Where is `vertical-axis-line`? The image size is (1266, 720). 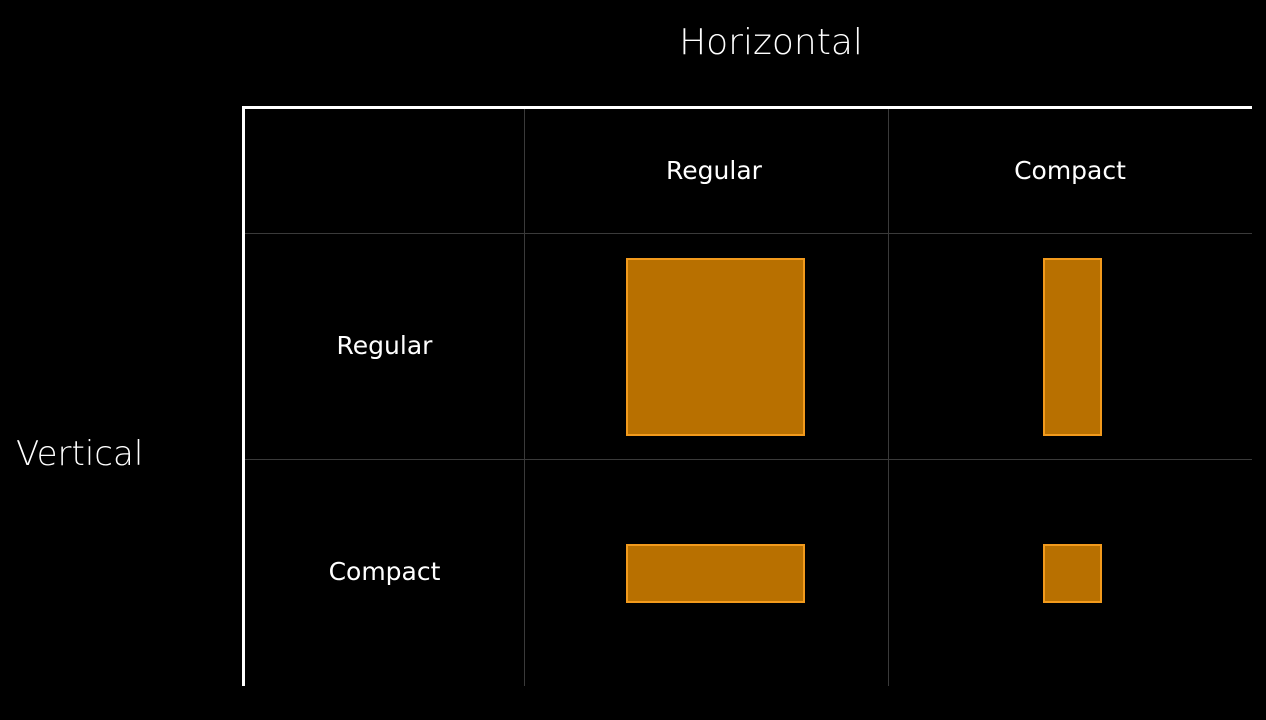
vertical-axis-line is located at coordinates (243, 396).